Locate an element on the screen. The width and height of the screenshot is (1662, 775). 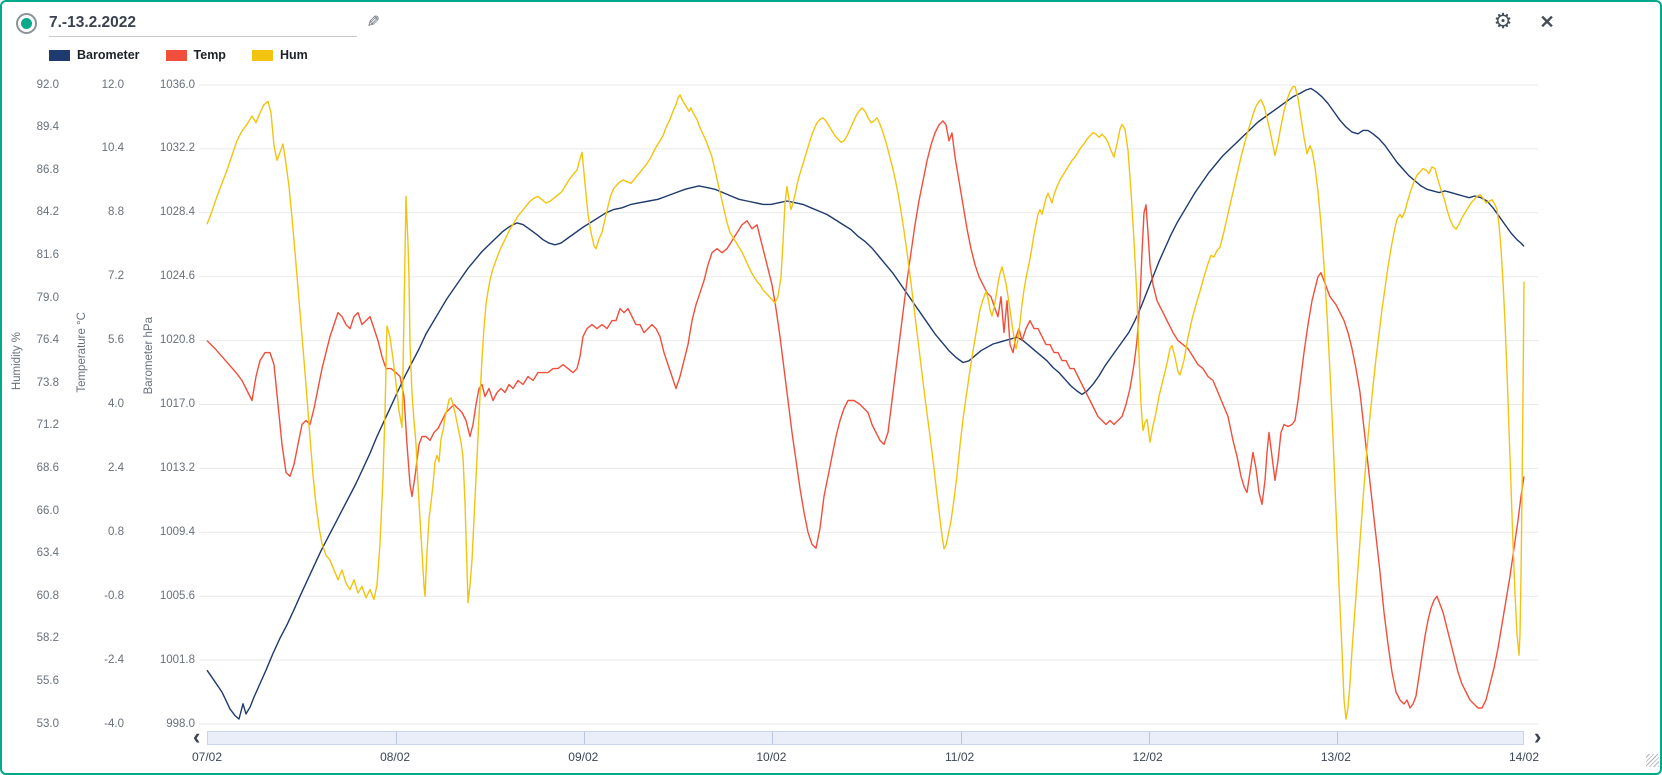
legend-item-hum: Hum is located at coordinates (279, 55).